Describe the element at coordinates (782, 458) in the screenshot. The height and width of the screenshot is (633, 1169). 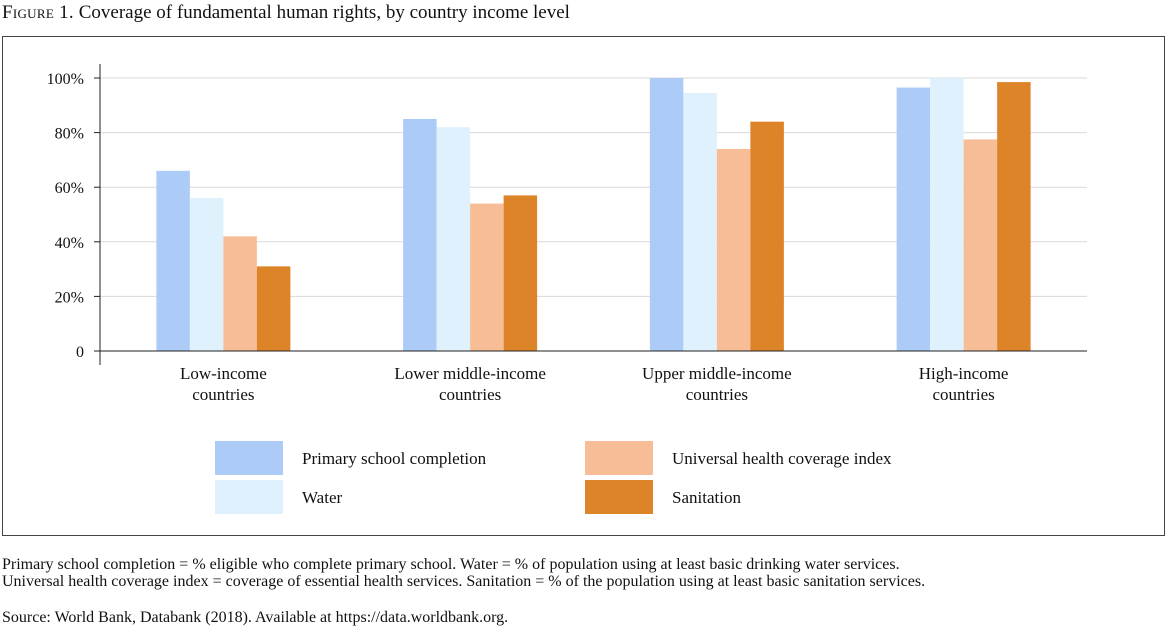
I see `legend-label: Universal health coverage index` at that location.